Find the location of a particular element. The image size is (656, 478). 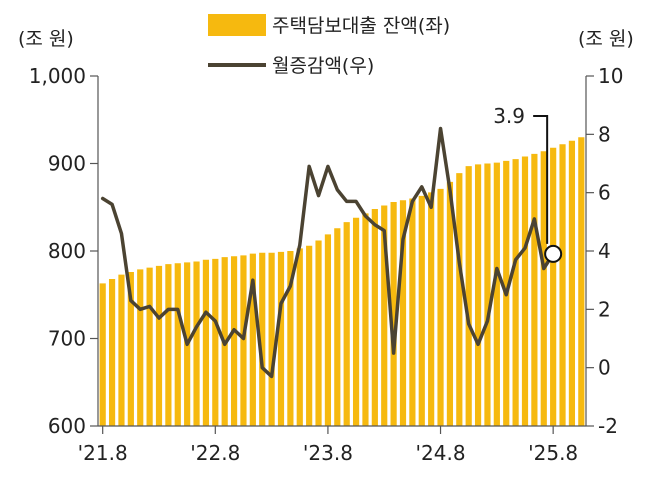

right-tick-label: 0 is located at coordinates (604, 368).